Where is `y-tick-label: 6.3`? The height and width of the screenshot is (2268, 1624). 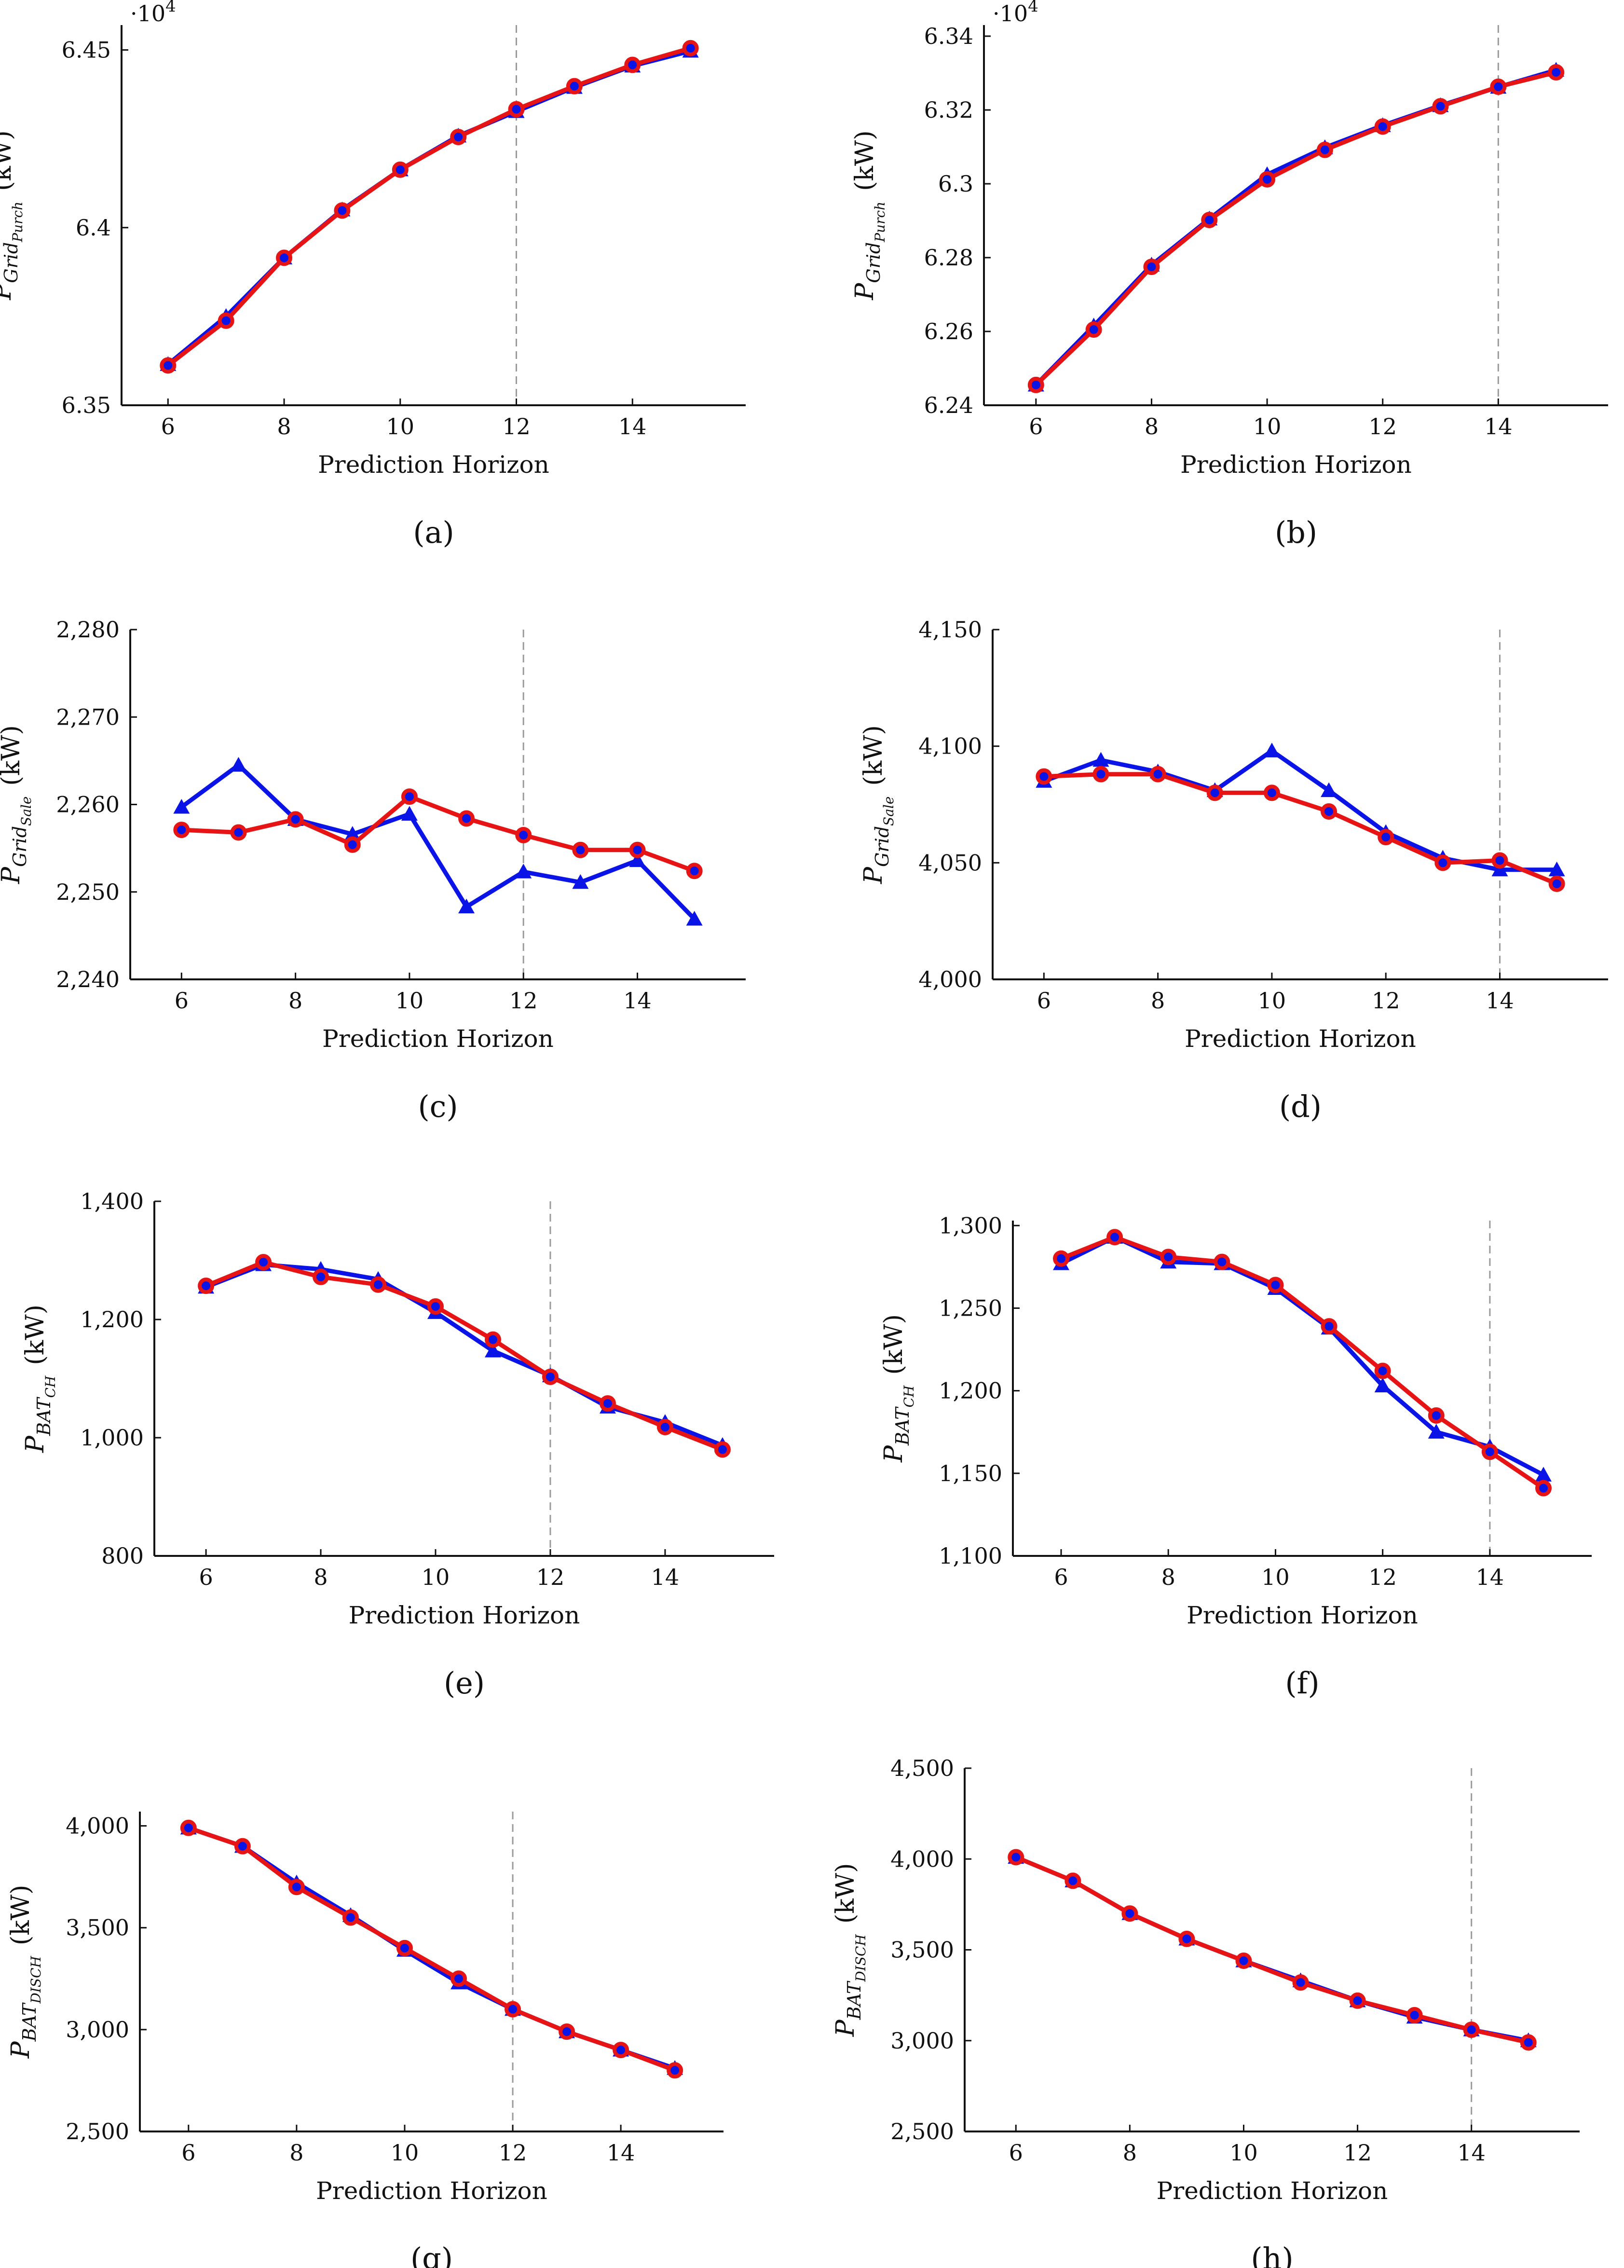
y-tick-label: 6.3 is located at coordinates (955, 184).